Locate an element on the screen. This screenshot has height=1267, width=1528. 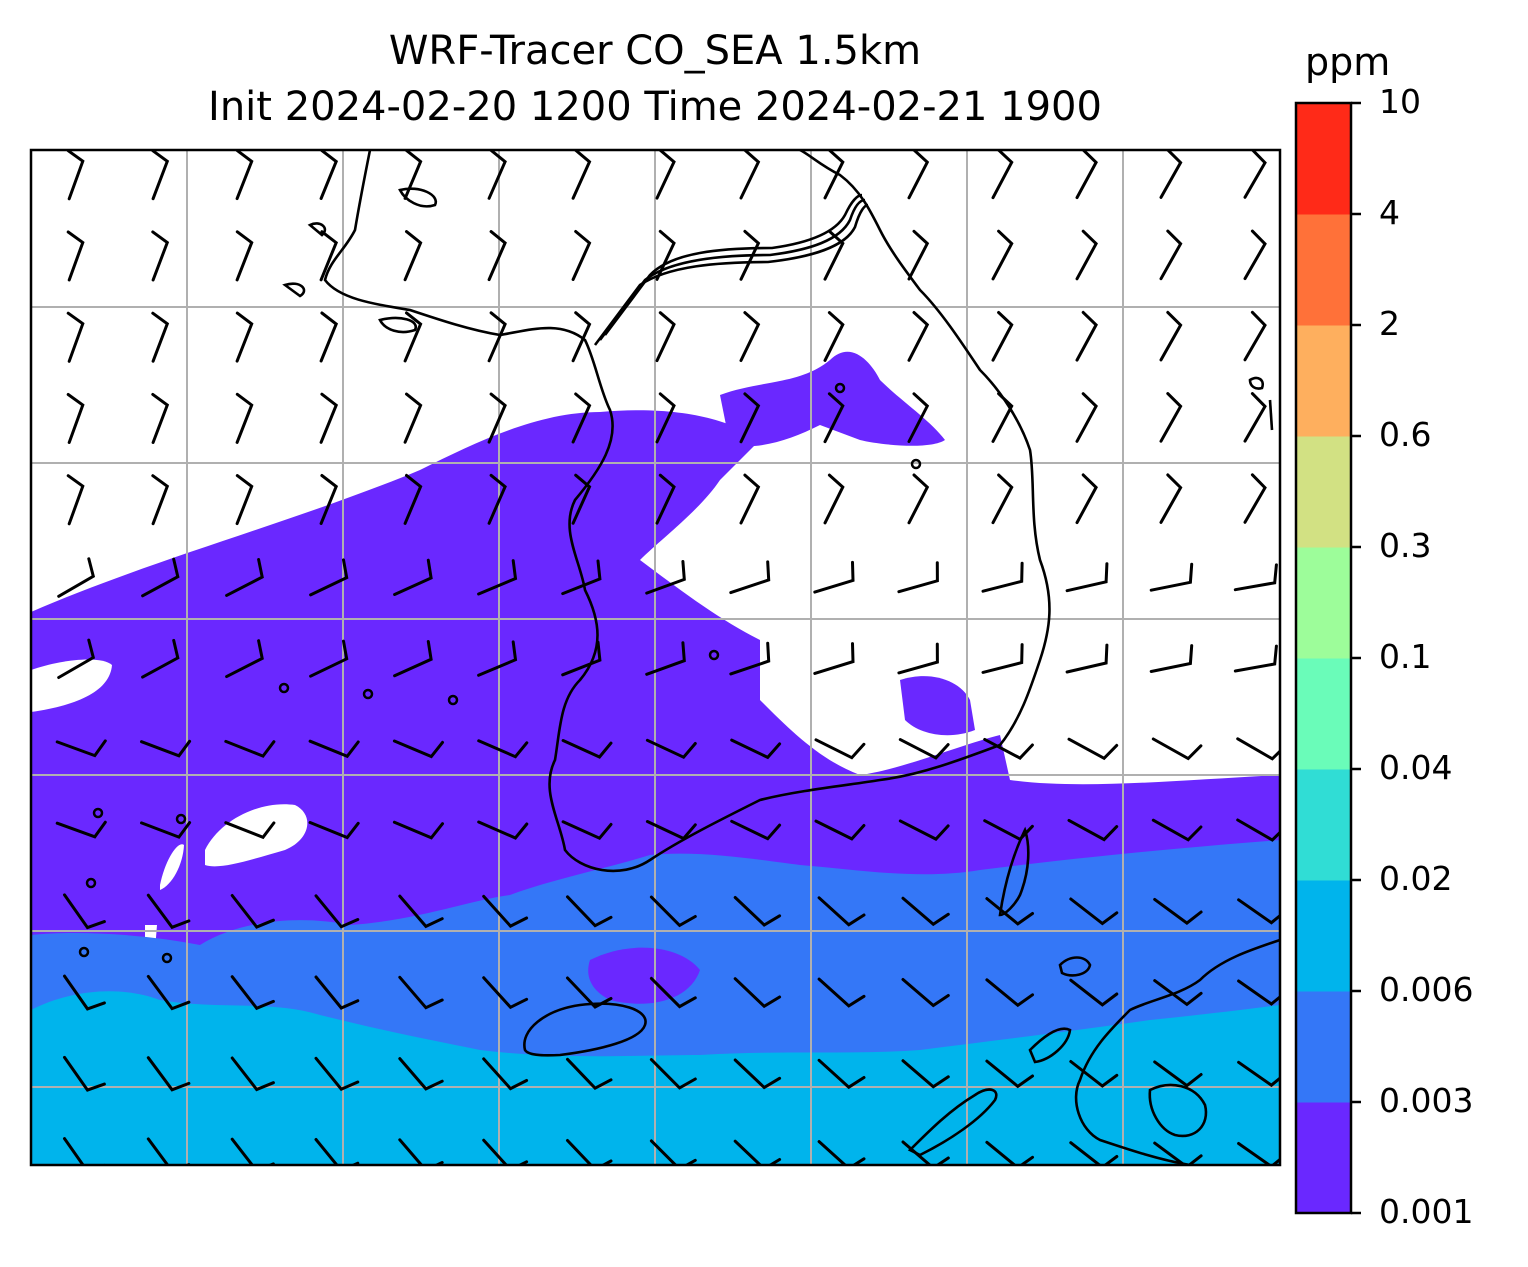
colorbar-tick-label: 0.04 is located at coordinates (1416, 767).